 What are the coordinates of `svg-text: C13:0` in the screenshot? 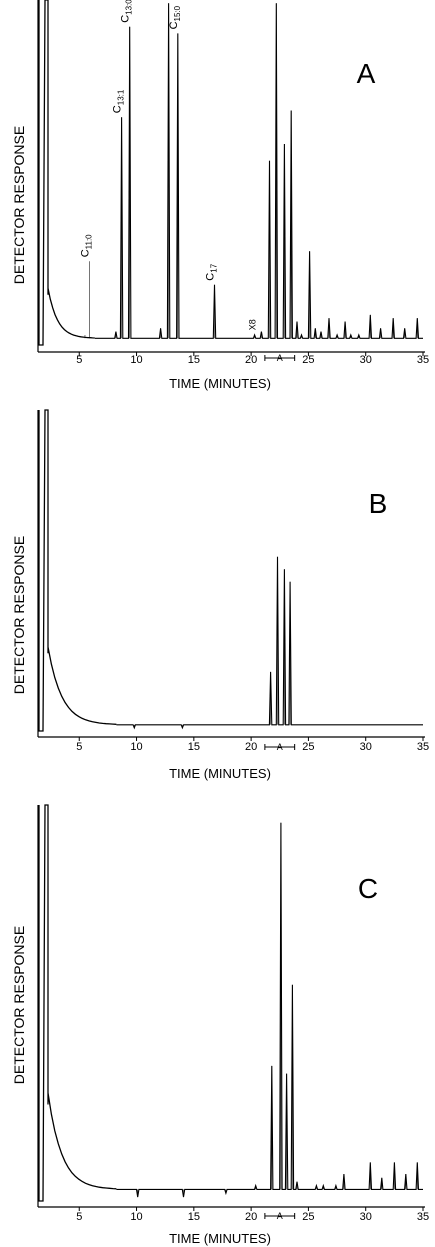 It's located at (127, 11).